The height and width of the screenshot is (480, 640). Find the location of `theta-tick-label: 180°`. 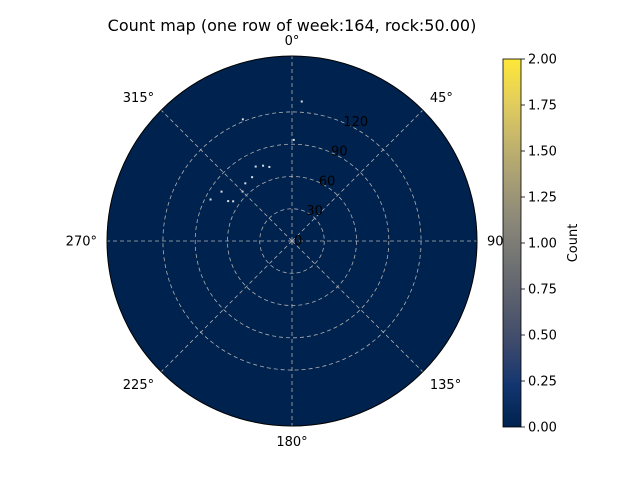

theta-tick-label: 180° is located at coordinates (291, 442).